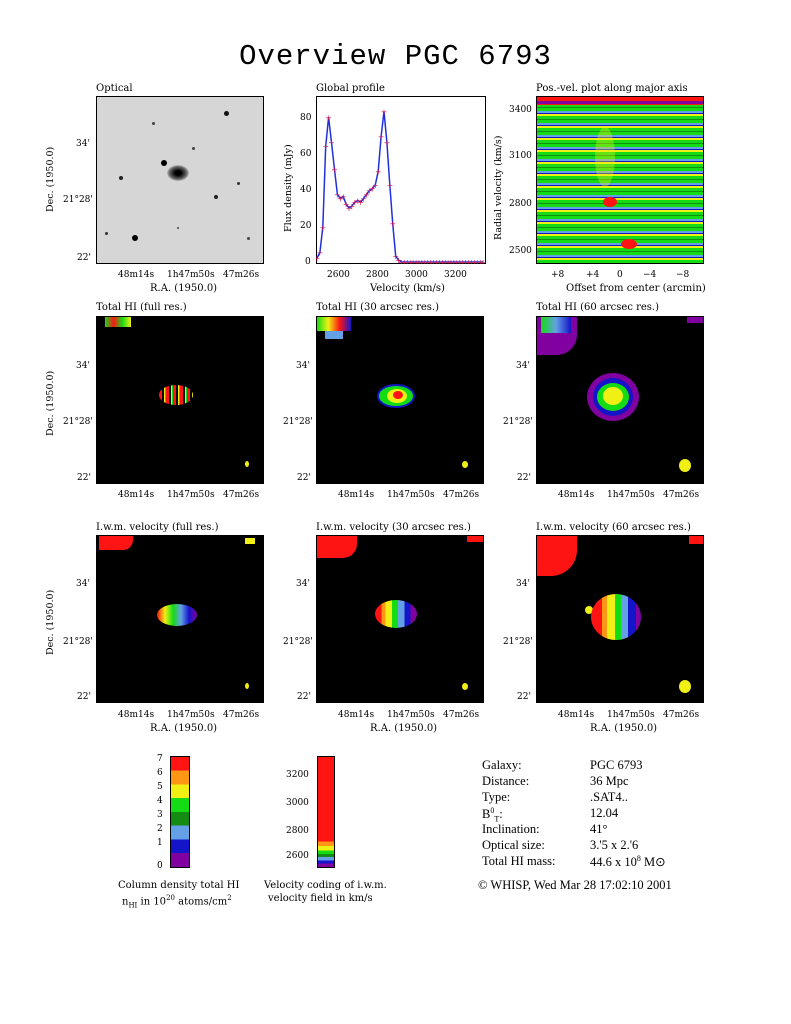 This screenshot has height=1024, width=791. What do you see at coordinates (50, 403) in the screenshot?
I see `row2-dec-label: Dec. (1950.0)` at bounding box center [50, 403].